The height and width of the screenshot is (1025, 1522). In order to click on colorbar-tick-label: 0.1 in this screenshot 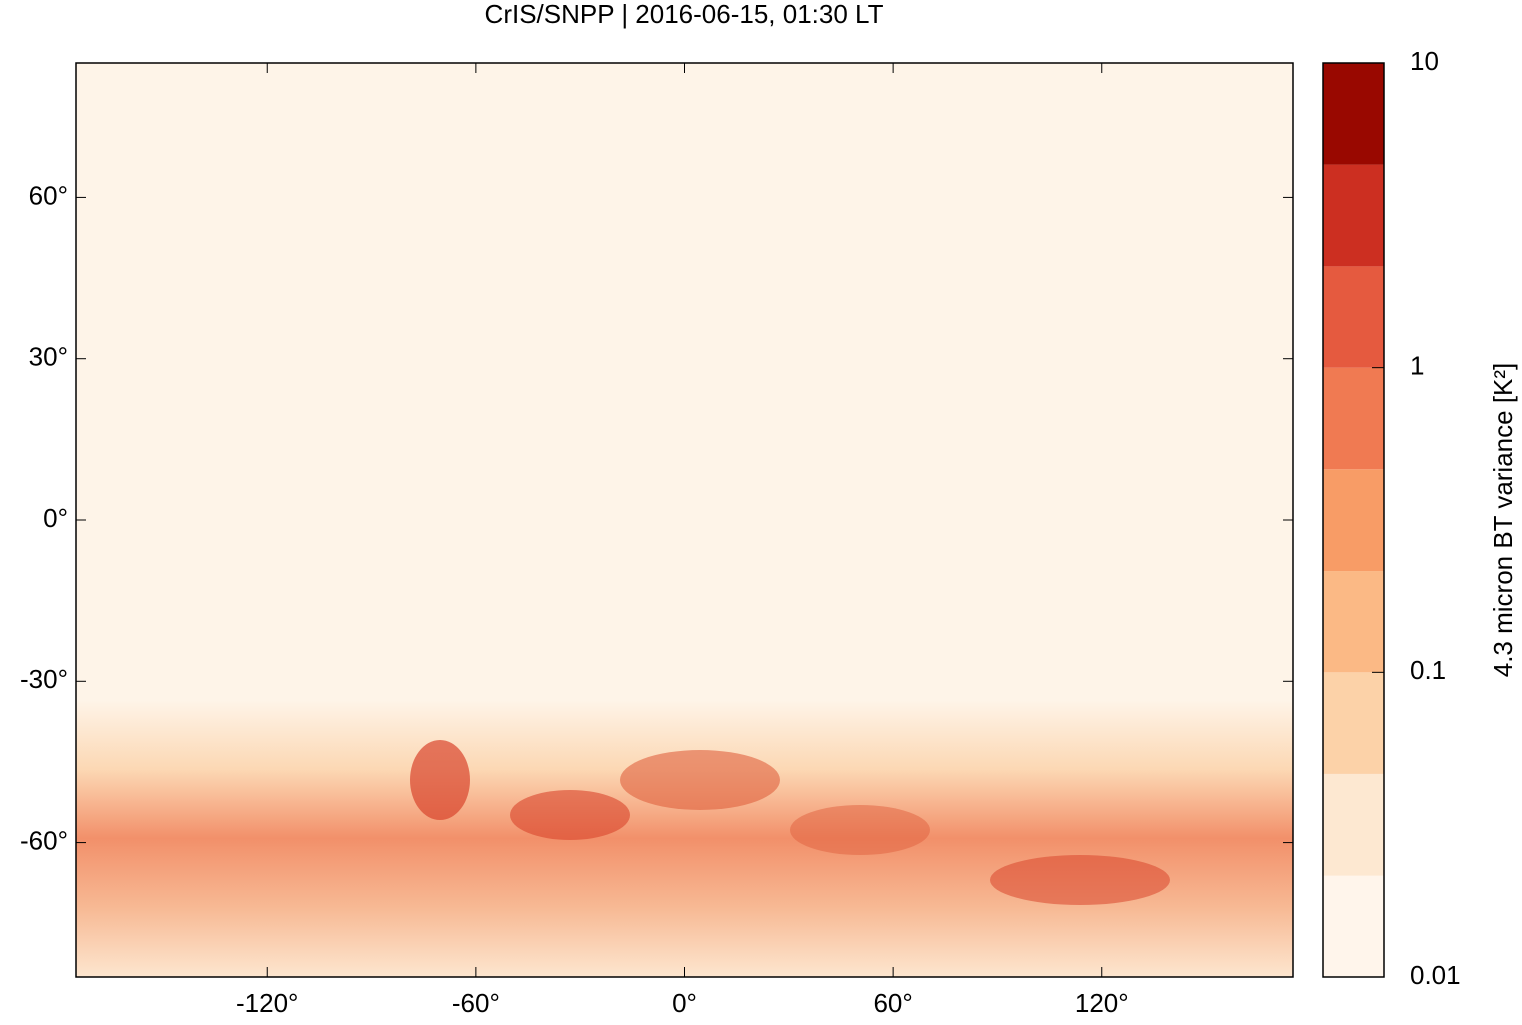, I will do `click(1428, 670)`.